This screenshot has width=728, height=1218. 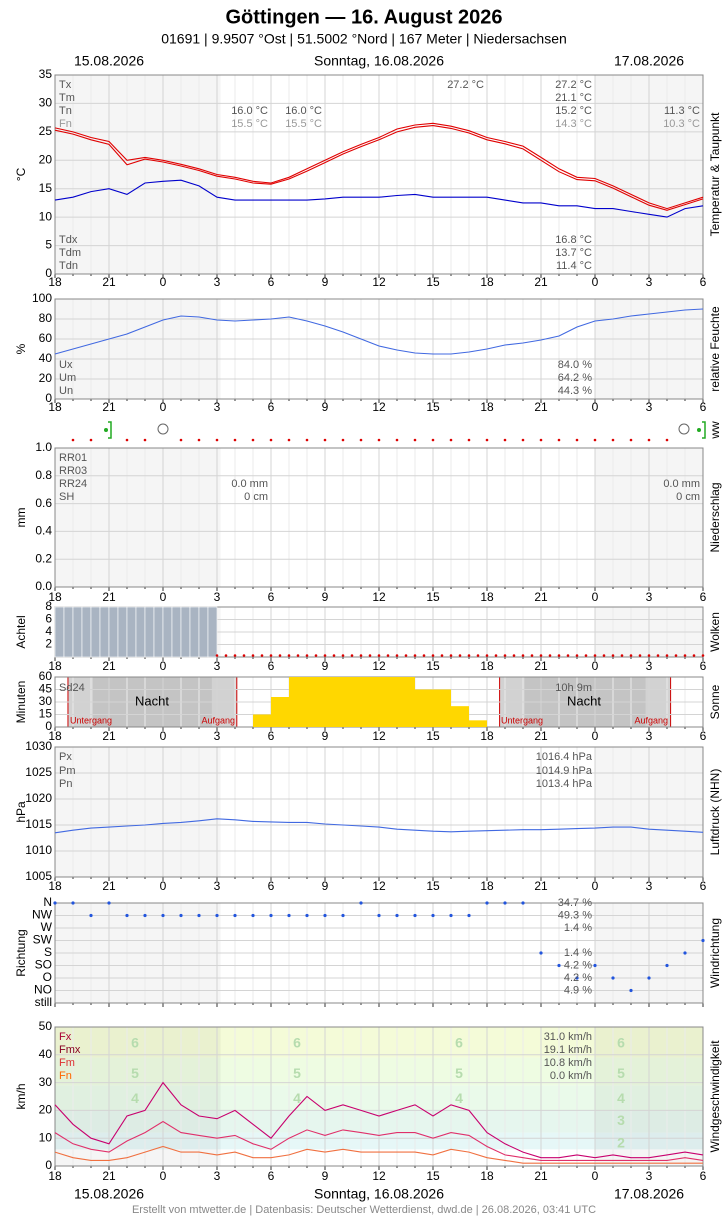 I want to click on annotation: 44.3 %, so click(x=575, y=391).